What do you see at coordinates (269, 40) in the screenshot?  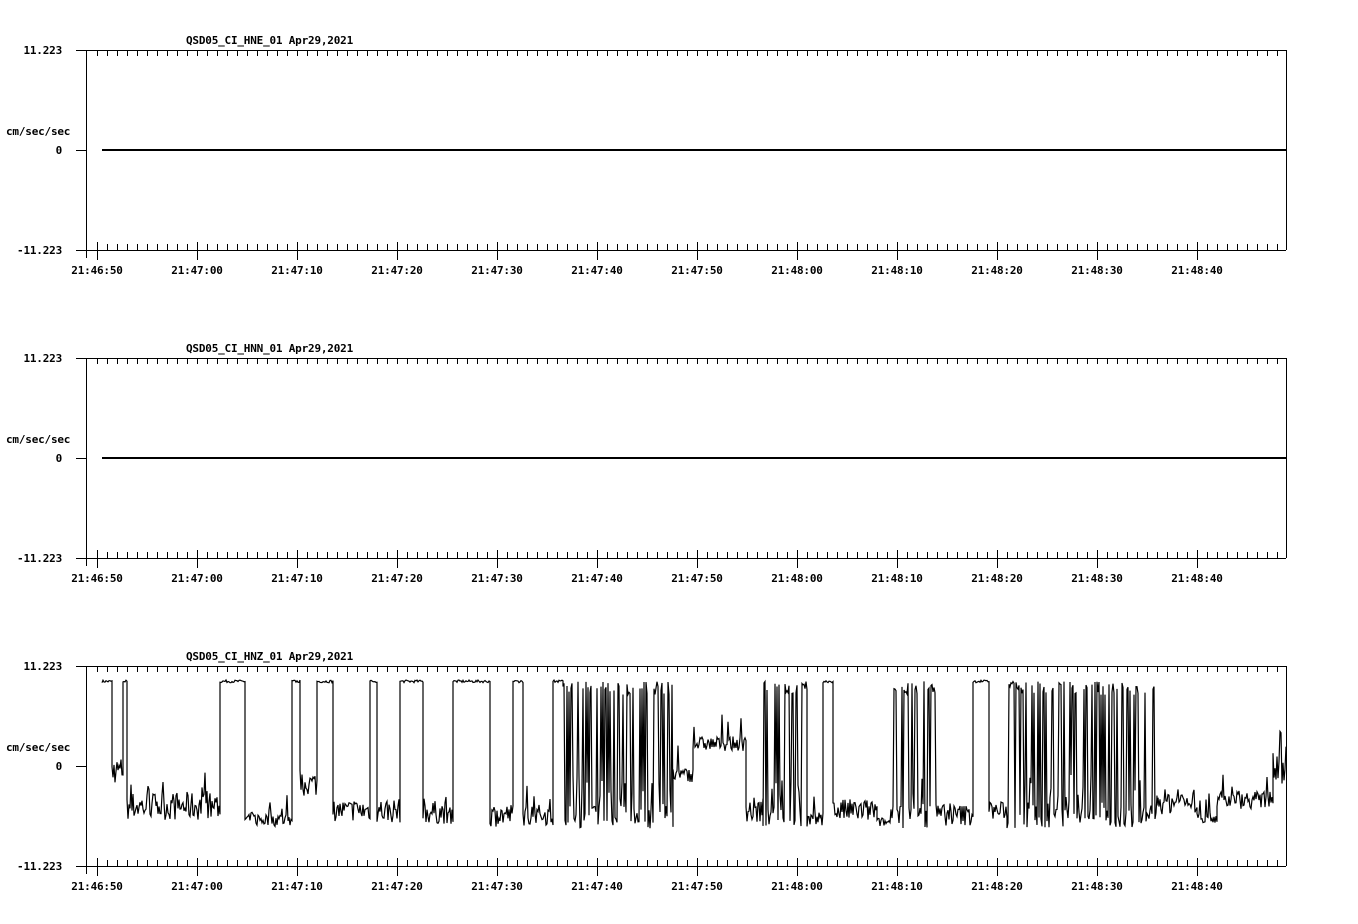 I see `panel-title: QSD05_CI_HNE_01 Apr29,2021` at bounding box center [269, 40].